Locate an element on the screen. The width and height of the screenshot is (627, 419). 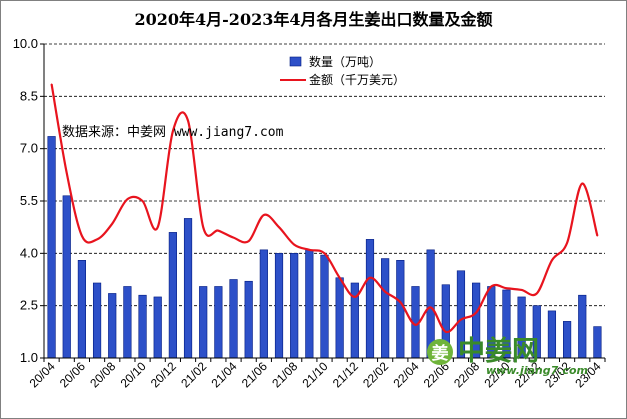
x-tick-label: 21/04 is located at coordinates (224, 374).